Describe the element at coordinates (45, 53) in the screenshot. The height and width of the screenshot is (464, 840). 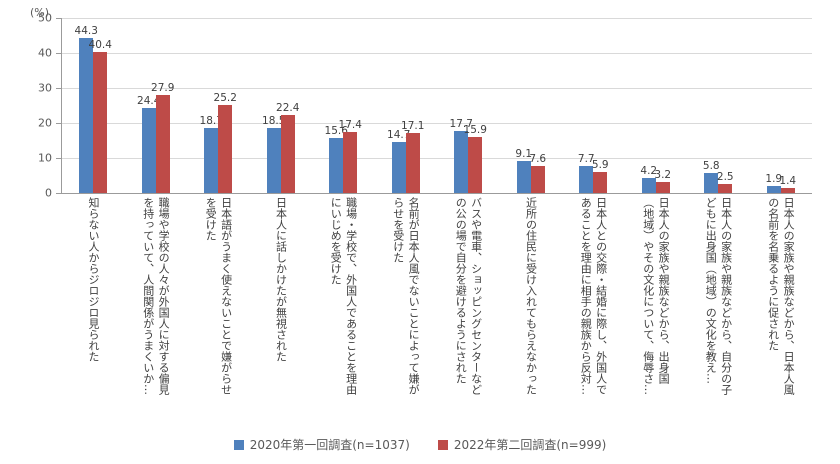
I see `y-tick-label: 40` at that location.